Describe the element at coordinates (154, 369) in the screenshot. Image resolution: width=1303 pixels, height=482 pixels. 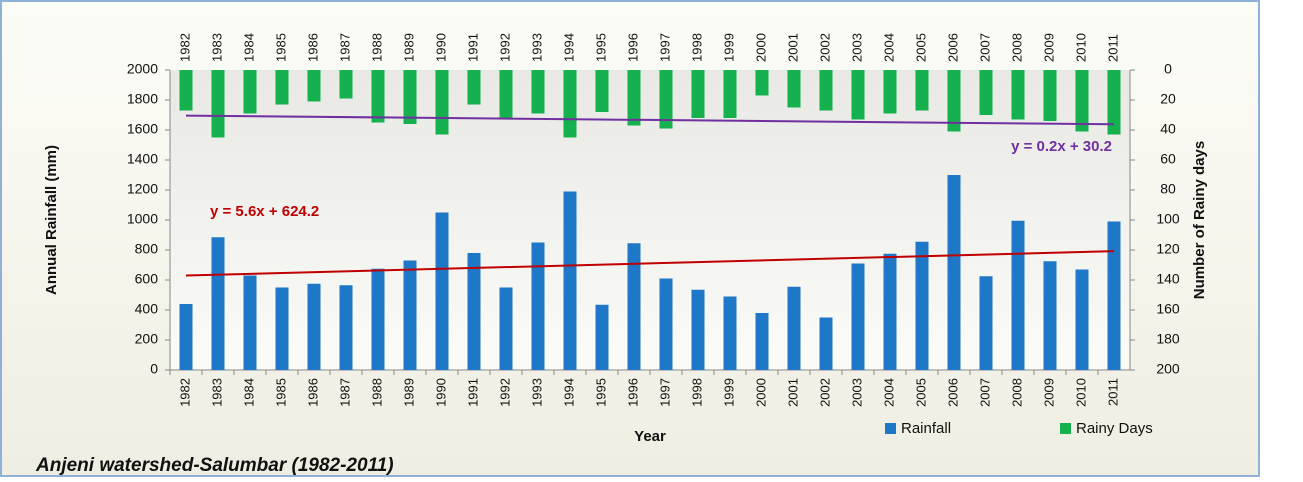
I see `y-tick-label: 0` at that location.